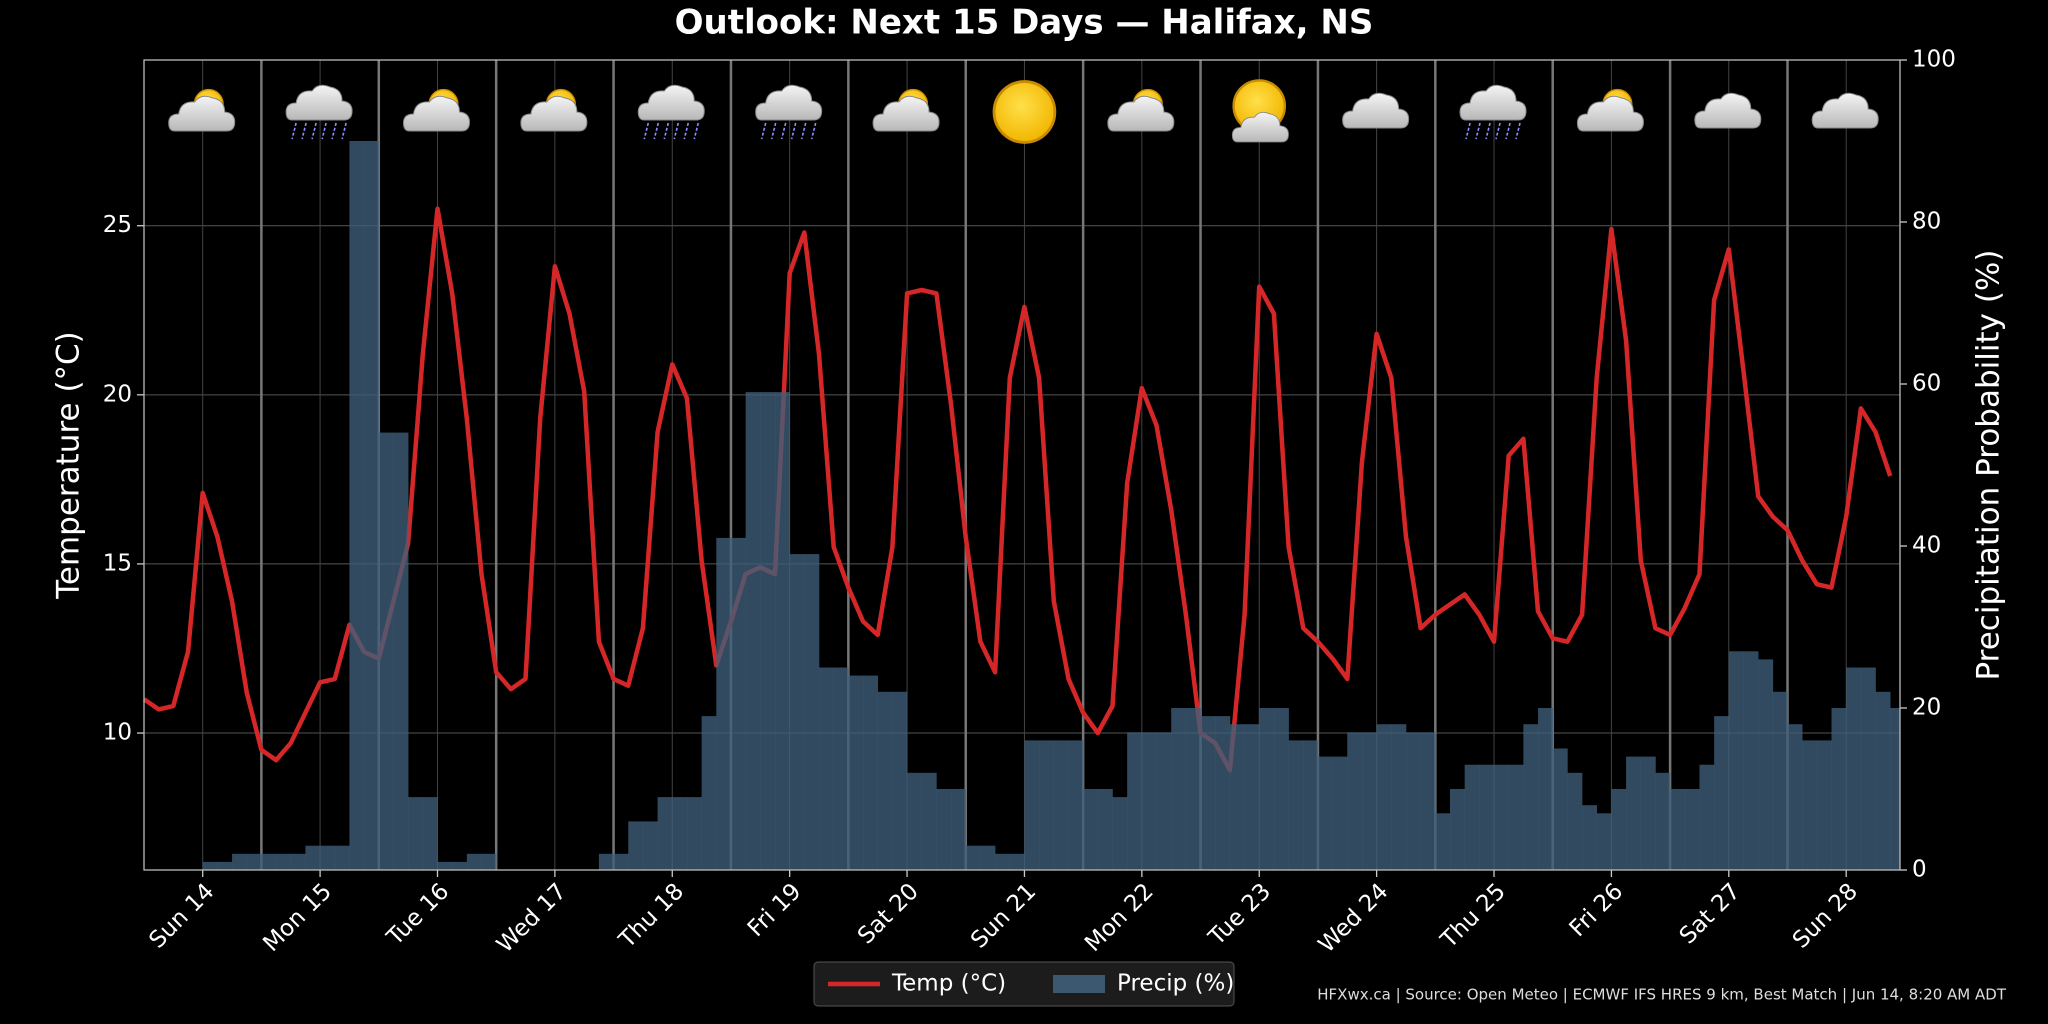 The image size is (2048, 1024). Describe the element at coordinates (775, 910) in the screenshot. I see `x-tick-label: Fri 19` at that location.